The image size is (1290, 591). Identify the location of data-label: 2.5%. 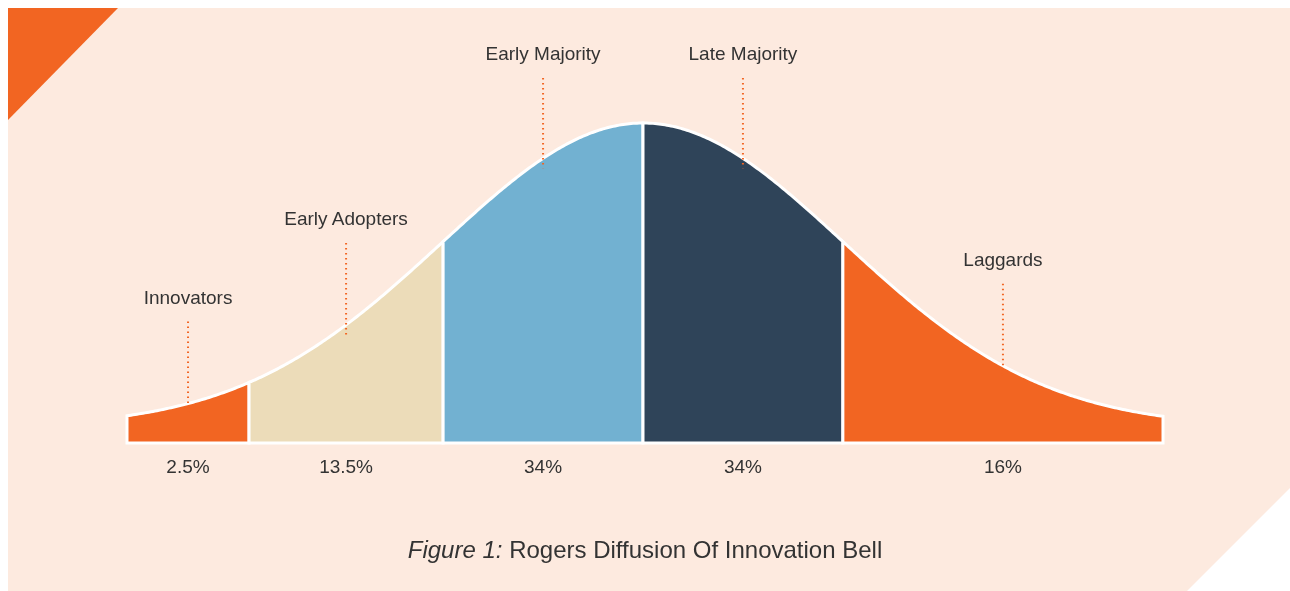
(188, 466).